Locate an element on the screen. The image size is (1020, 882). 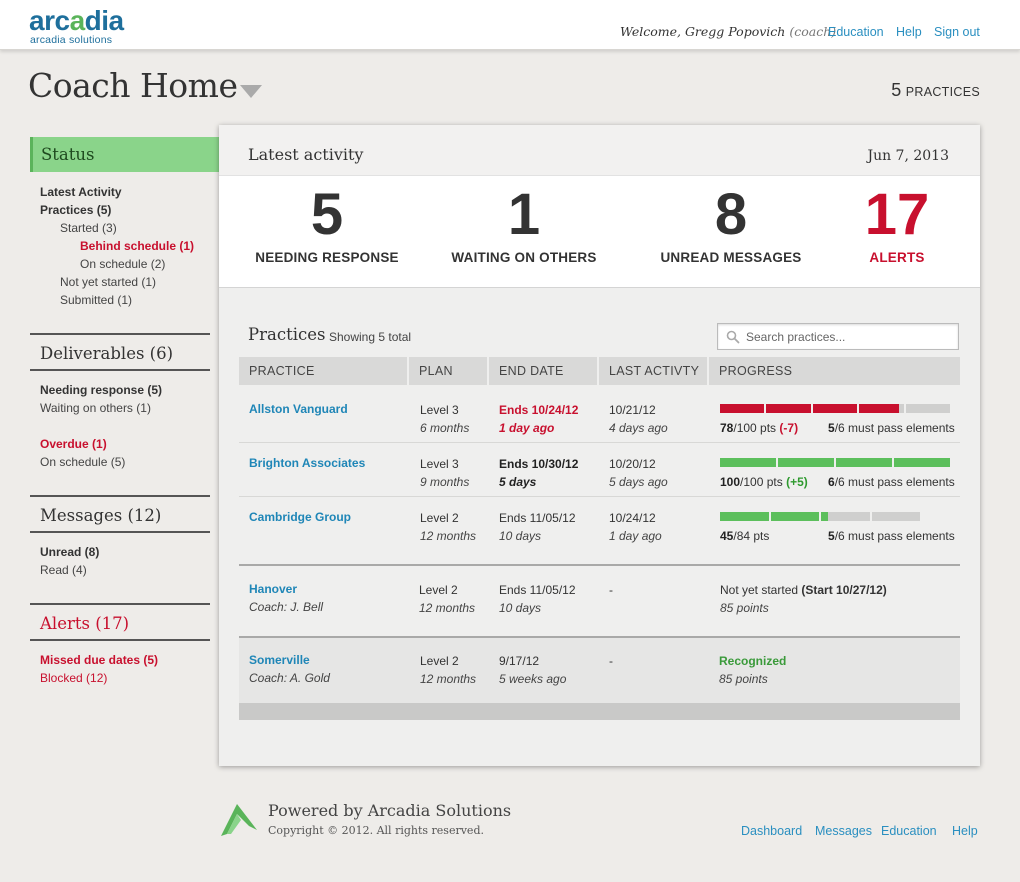
arcadia-logo: arcadia arcadia solutions is located at coordinates (94, 26).